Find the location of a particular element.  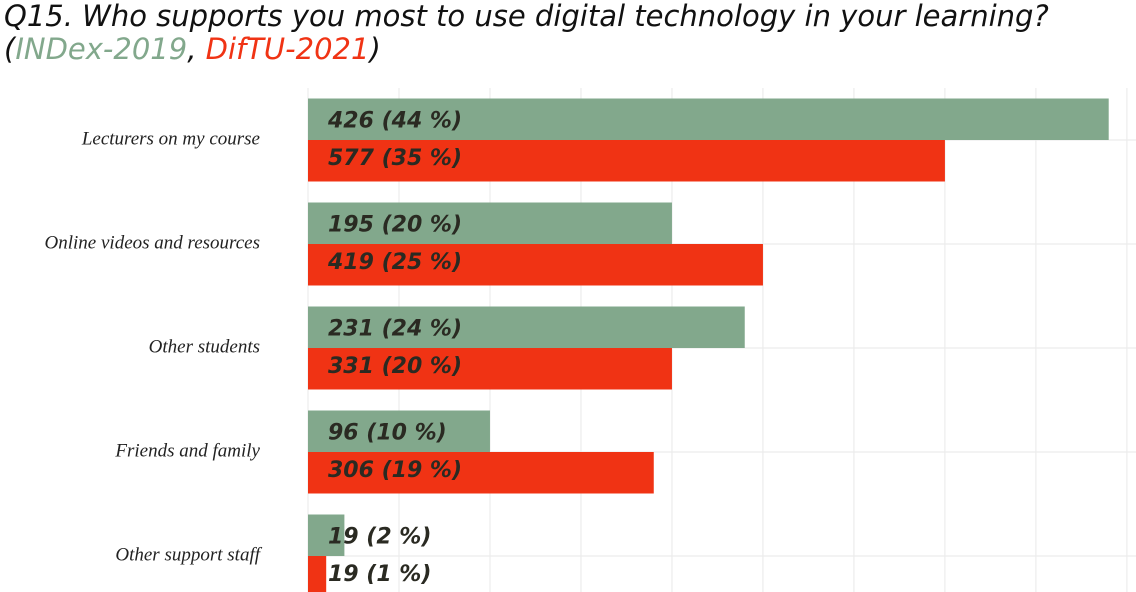

y-tick-label: Other students is located at coordinates (204, 346).